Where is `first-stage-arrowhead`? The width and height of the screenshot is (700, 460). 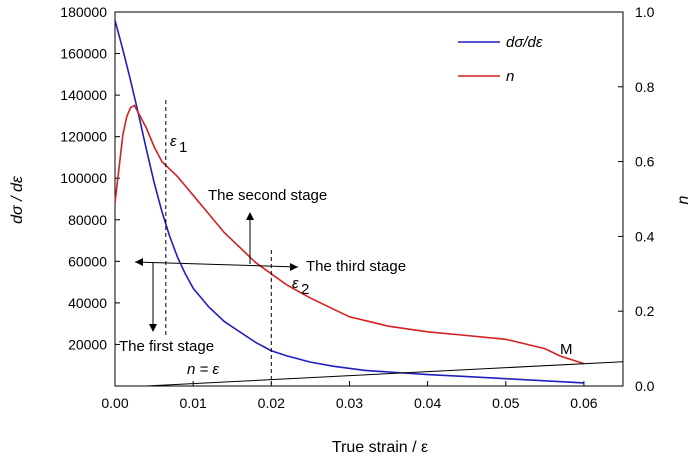
first-stage-arrowhead is located at coordinates (153, 328).